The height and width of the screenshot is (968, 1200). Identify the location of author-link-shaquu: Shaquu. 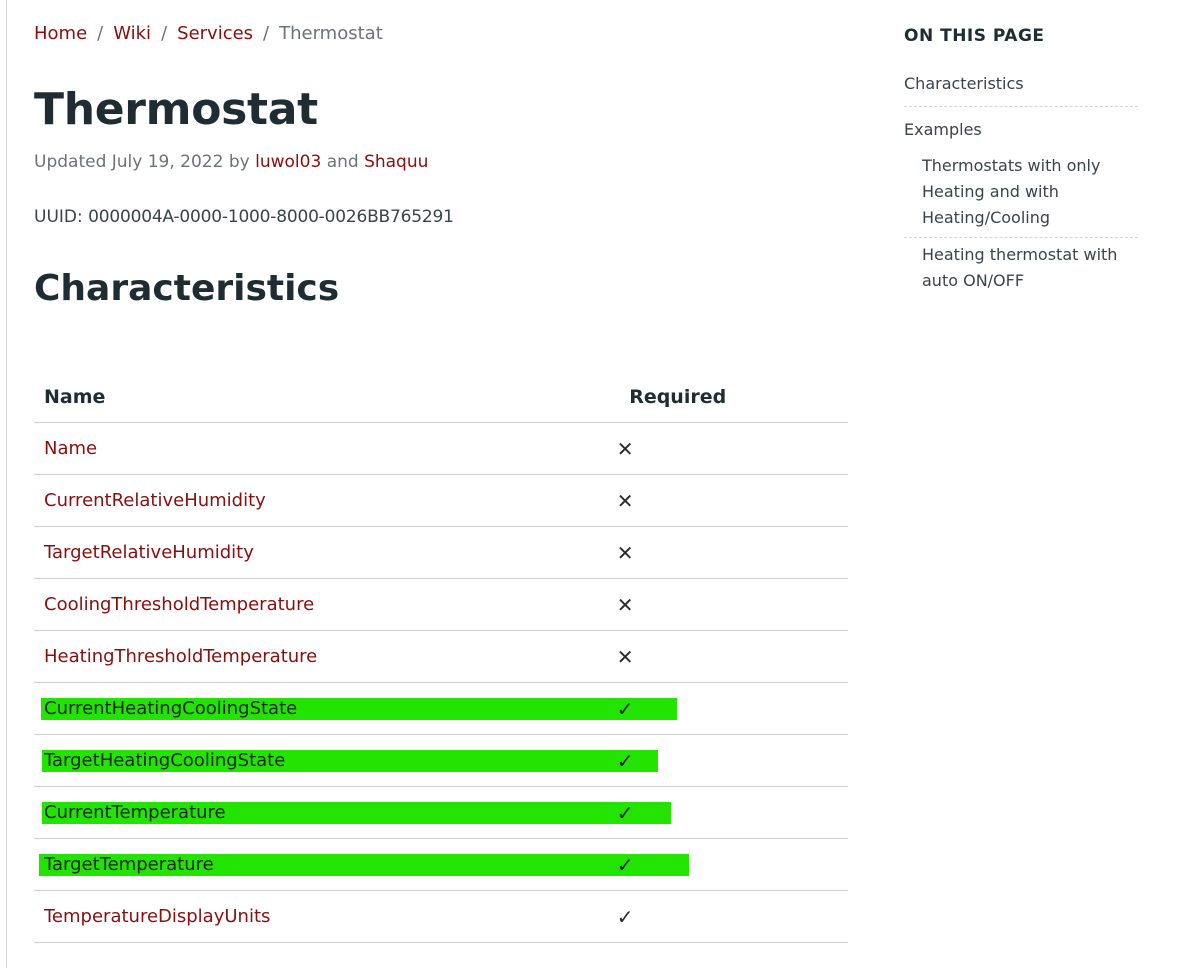
(396, 162).